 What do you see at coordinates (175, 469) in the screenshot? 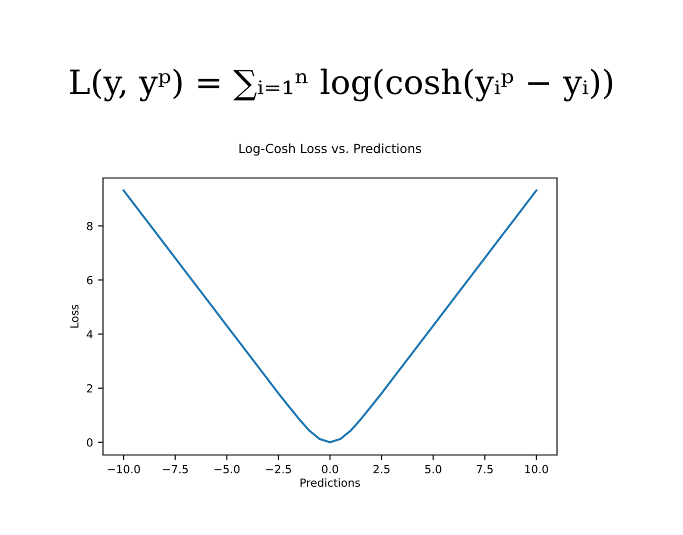
I see `x-tick-label: −7.5` at bounding box center [175, 469].